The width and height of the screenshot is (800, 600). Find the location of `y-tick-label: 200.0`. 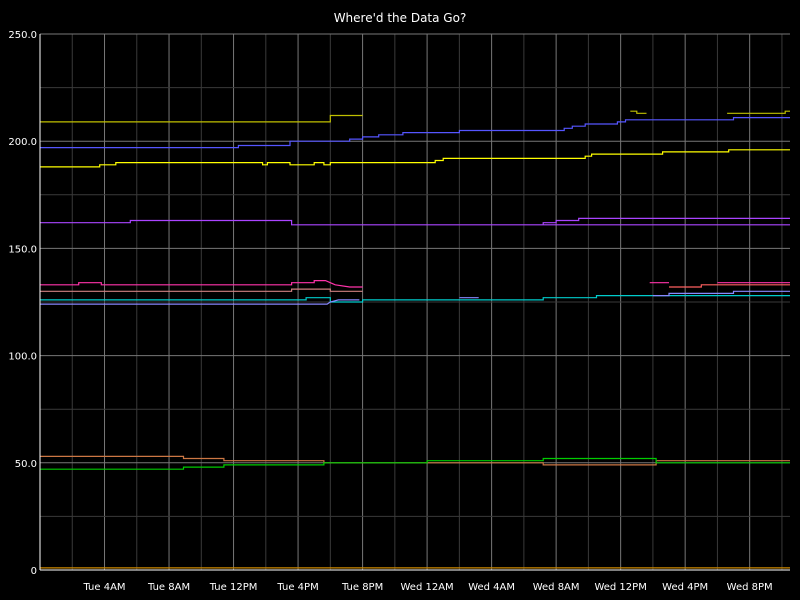

y-tick-label: 200.0 is located at coordinates (22, 142).